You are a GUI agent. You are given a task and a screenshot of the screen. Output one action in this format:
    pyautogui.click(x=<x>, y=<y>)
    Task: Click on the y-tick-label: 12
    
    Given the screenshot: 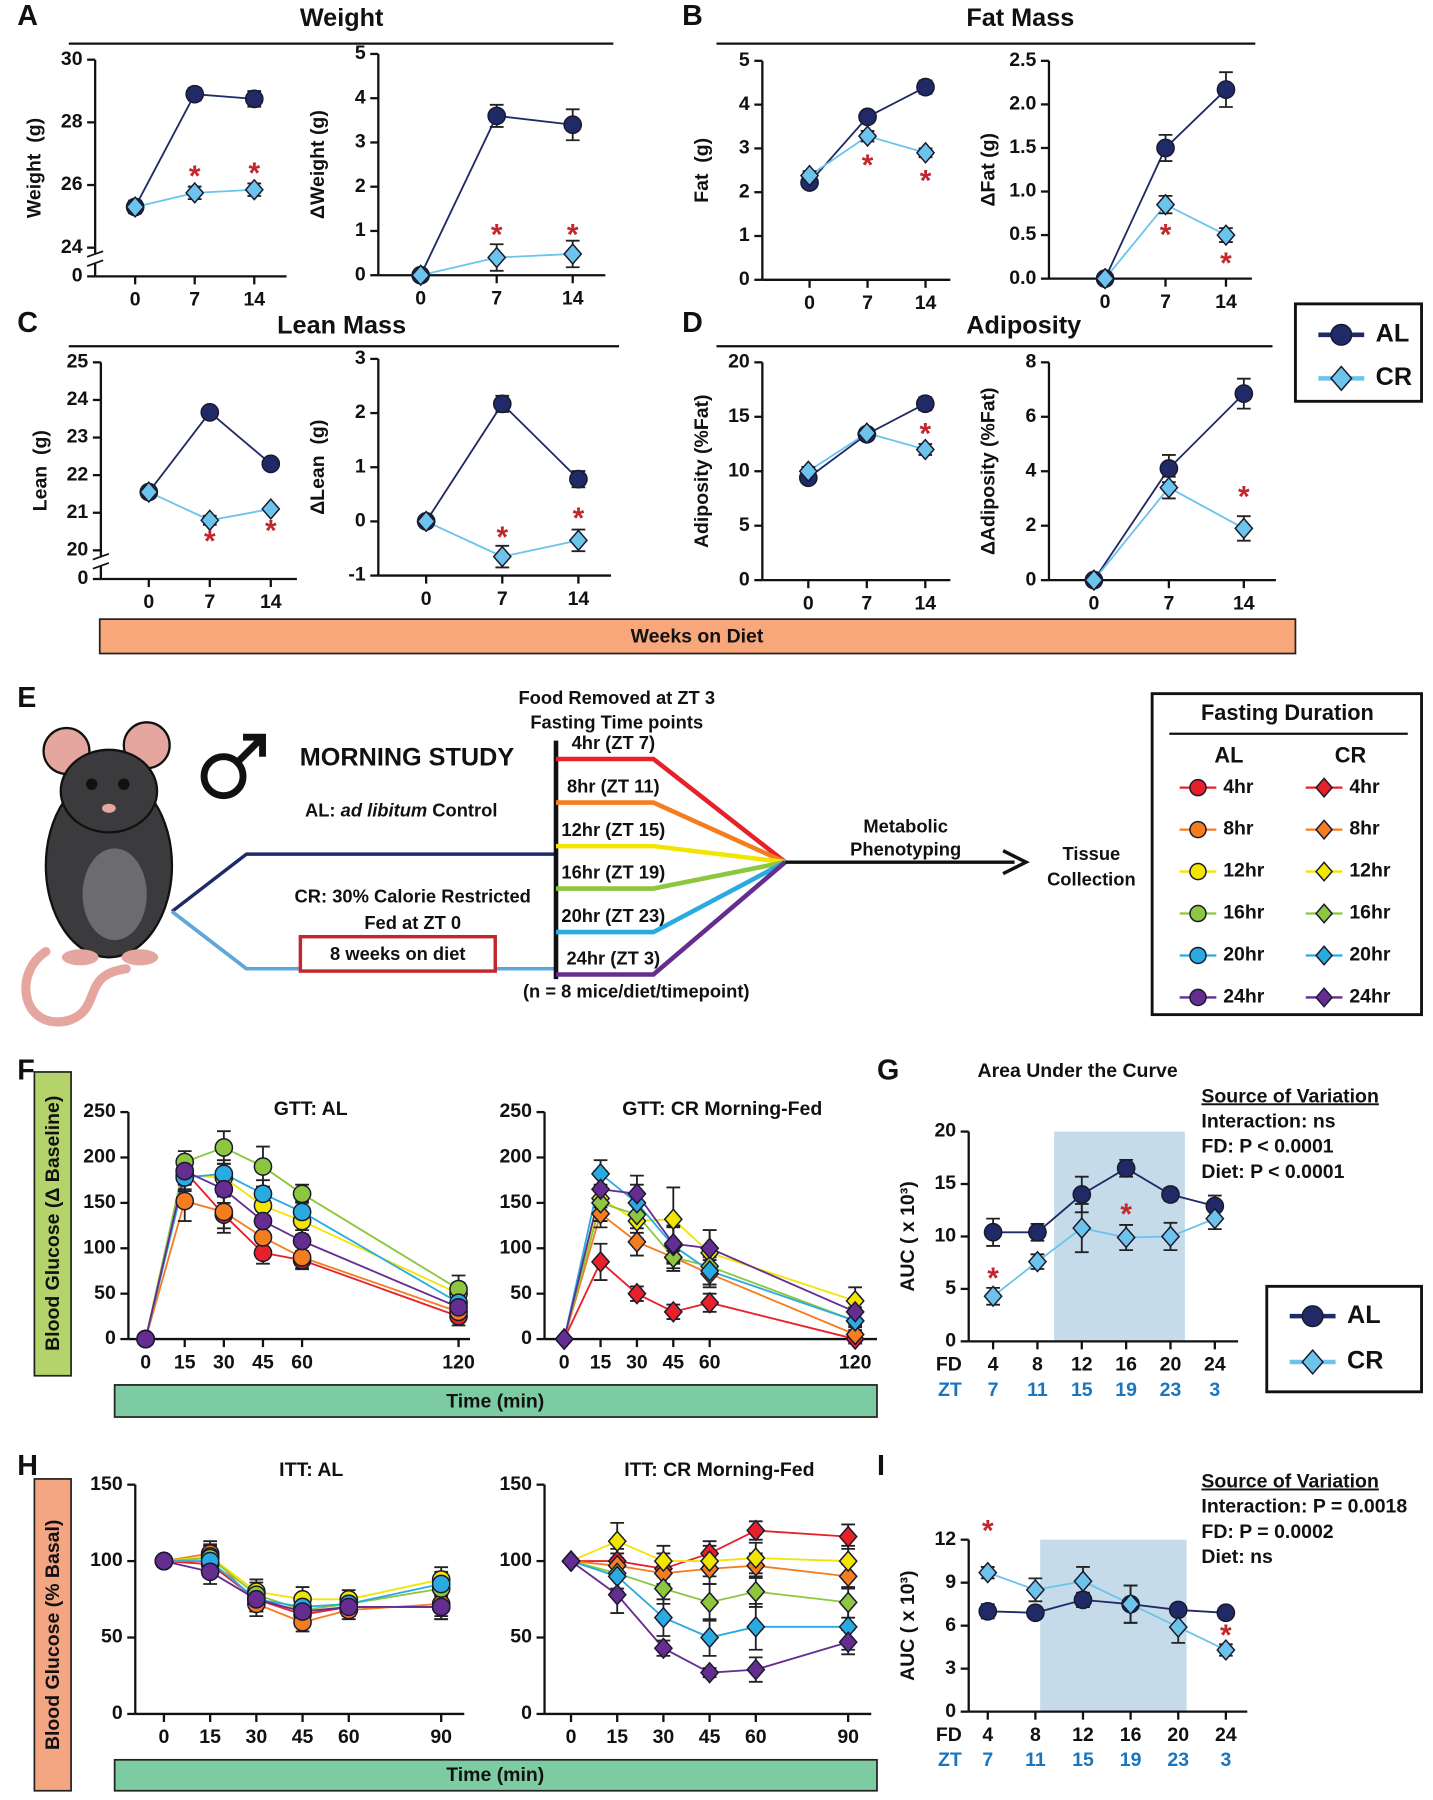 What is the action you would take?
    pyautogui.click(x=945, y=1539)
    